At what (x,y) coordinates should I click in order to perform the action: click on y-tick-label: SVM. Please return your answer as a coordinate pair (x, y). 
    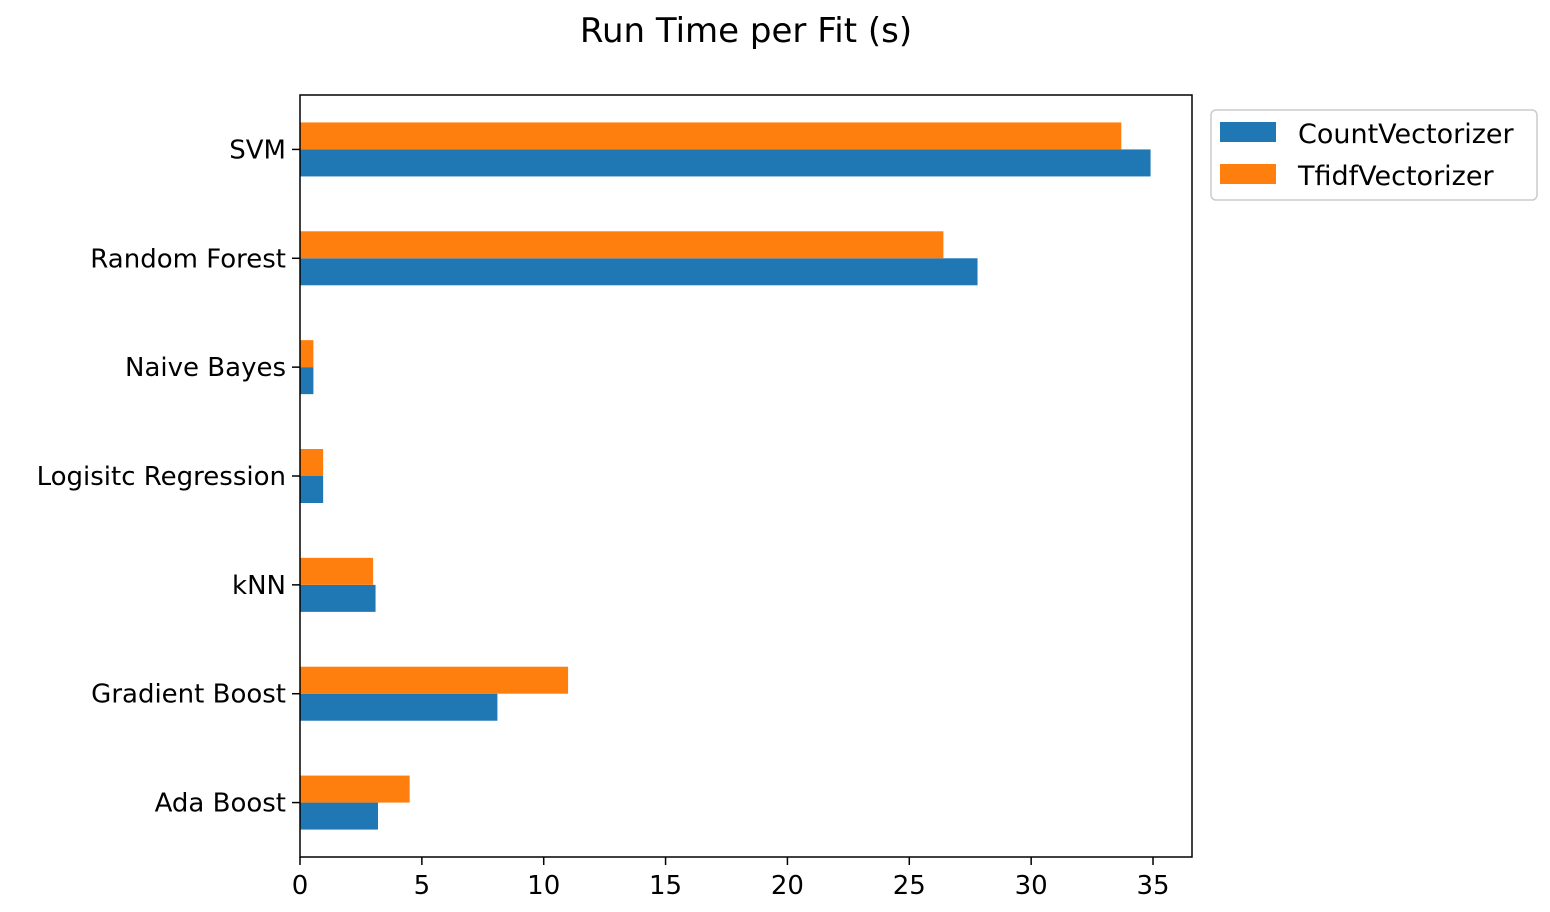
    Looking at the image, I should click on (257, 150).